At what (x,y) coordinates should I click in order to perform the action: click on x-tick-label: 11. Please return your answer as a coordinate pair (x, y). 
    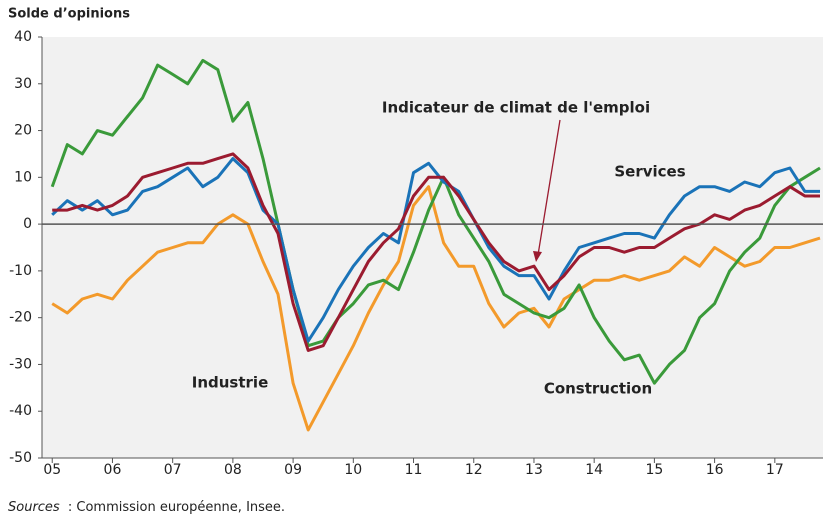
    Looking at the image, I should click on (414, 470).